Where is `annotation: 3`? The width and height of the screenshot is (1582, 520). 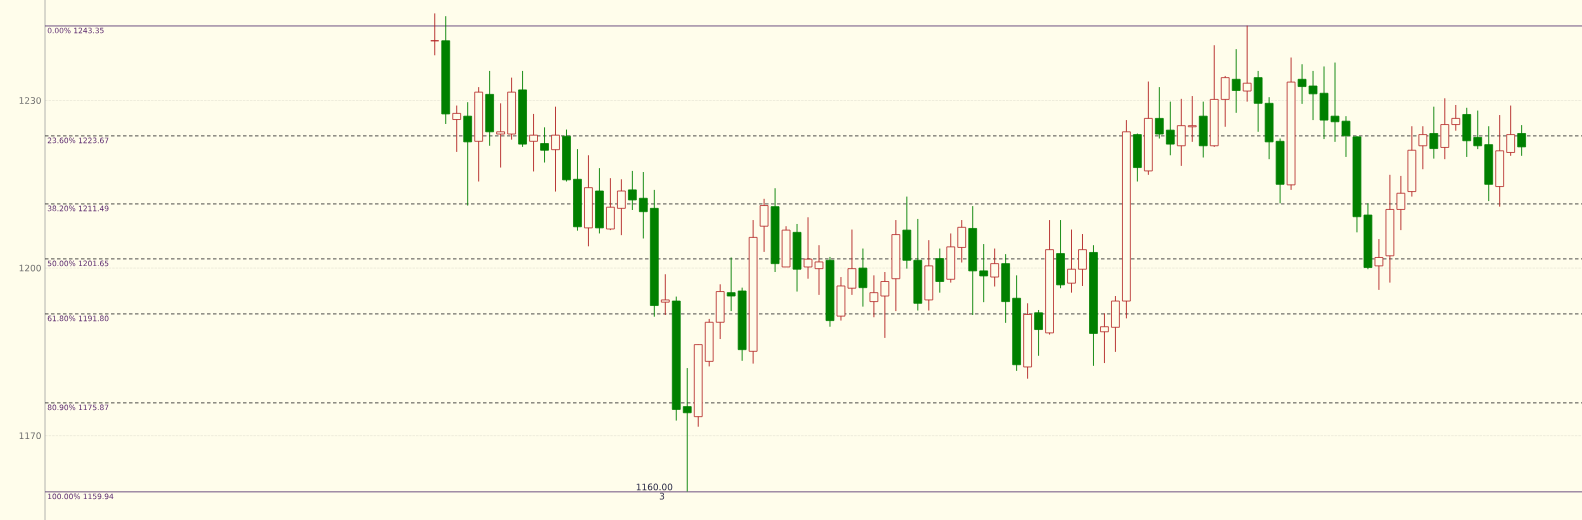 annotation: 3 is located at coordinates (662, 496).